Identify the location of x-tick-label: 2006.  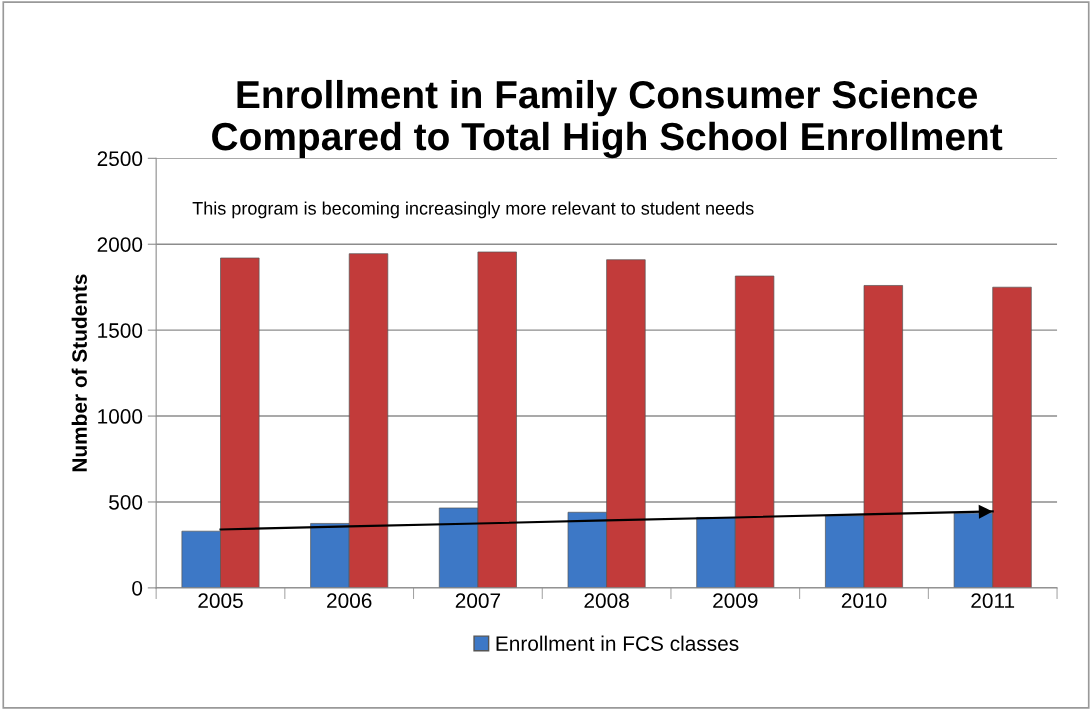
(349, 601).